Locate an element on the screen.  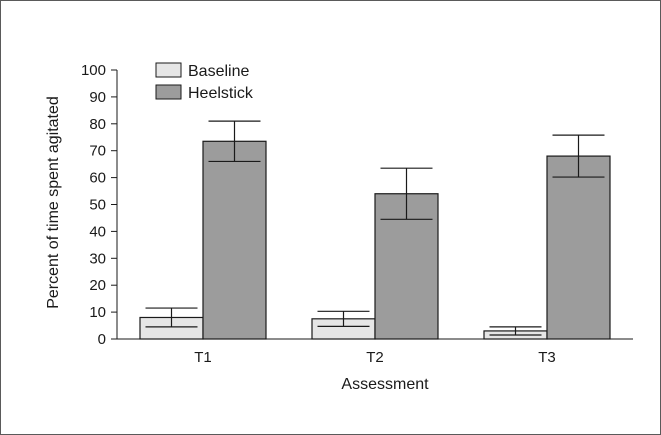
legend-swatch-heelstick is located at coordinates (168, 92).